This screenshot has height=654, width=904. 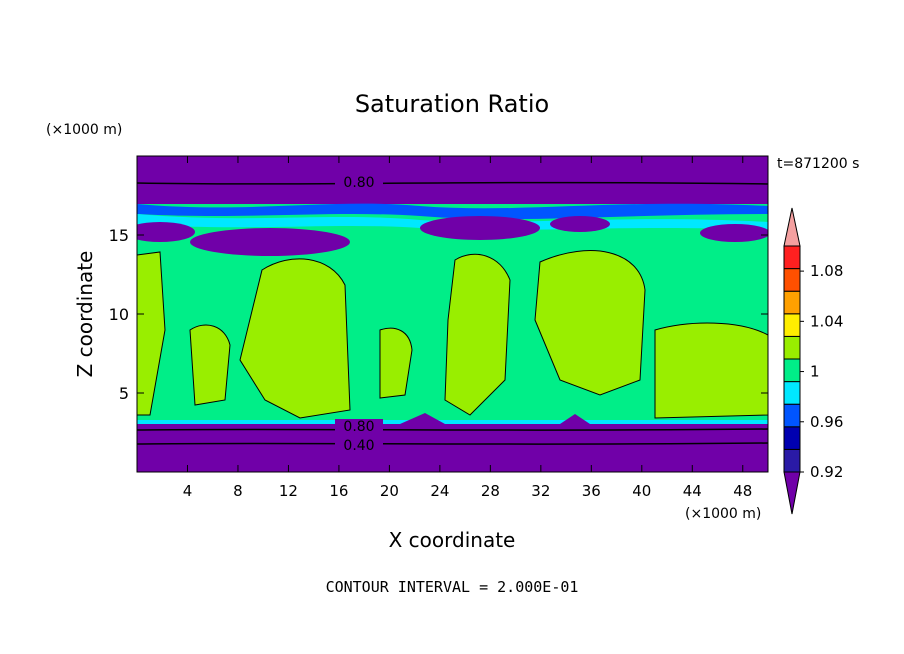 What do you see at coordinates (238, 491) in the screenshot?
I see `x-tick-label: 8` at bounding box center [238, 491].